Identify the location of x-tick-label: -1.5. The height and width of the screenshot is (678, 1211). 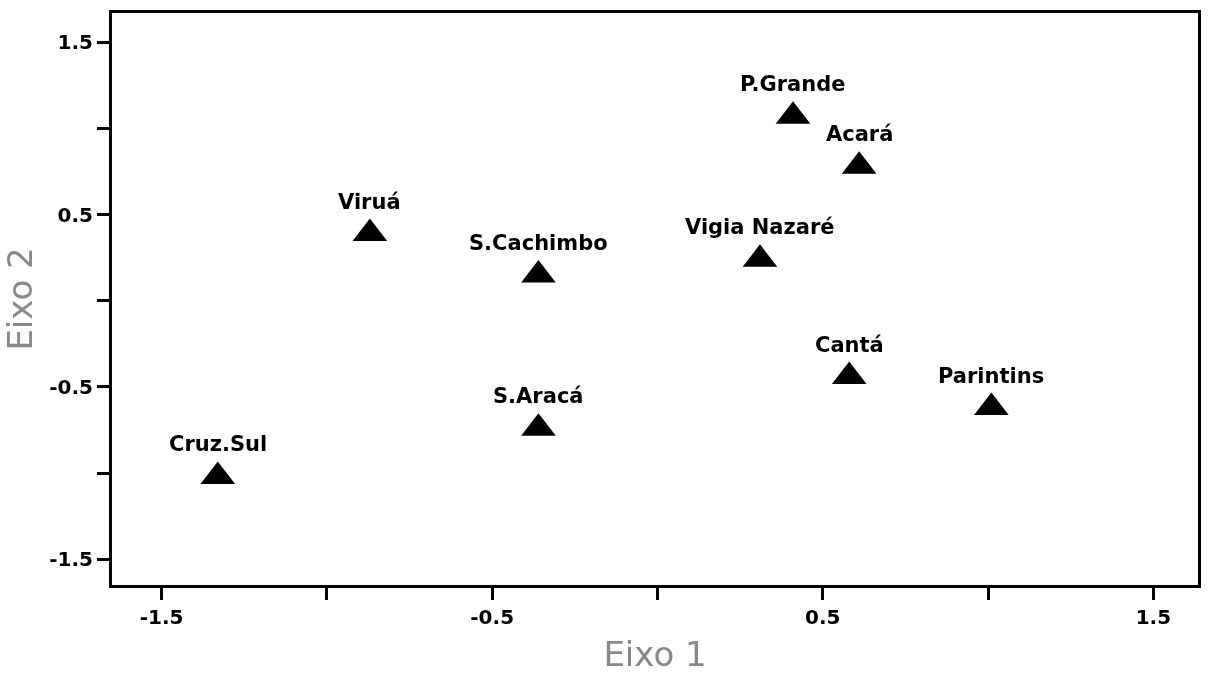
(161, 617).